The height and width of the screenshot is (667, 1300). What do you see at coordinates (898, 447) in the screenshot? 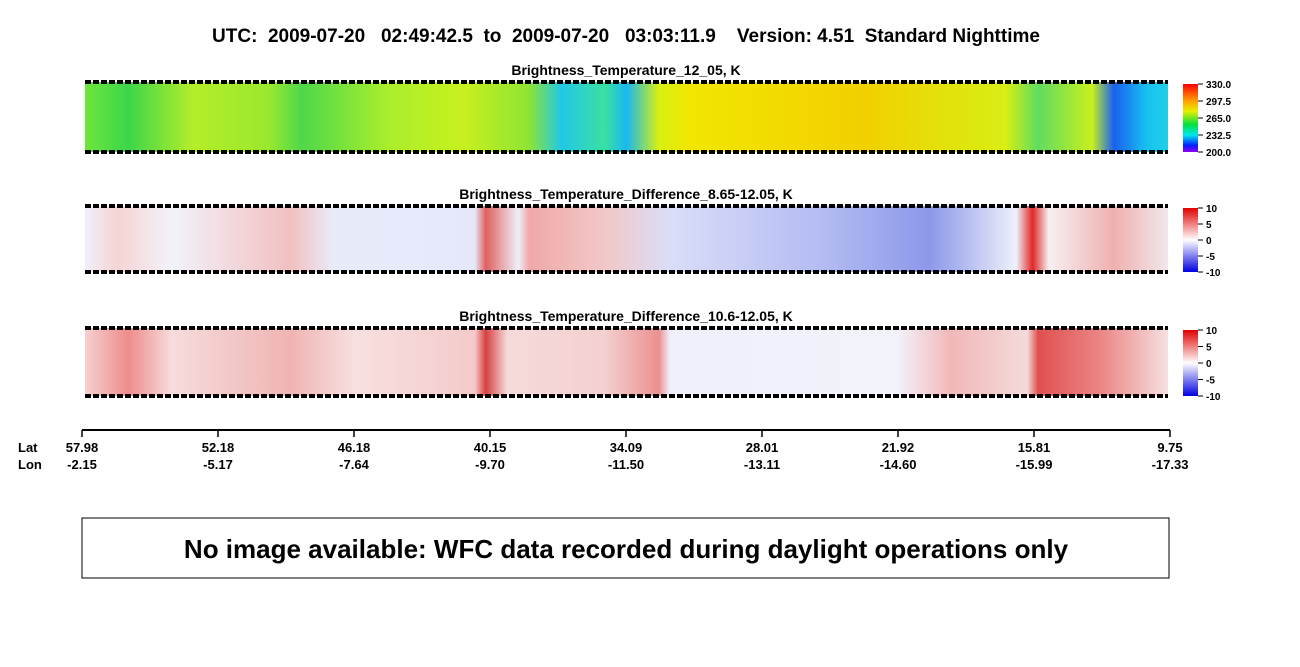
I see `lat-value: 21.92` at bounding box center [898, 447].